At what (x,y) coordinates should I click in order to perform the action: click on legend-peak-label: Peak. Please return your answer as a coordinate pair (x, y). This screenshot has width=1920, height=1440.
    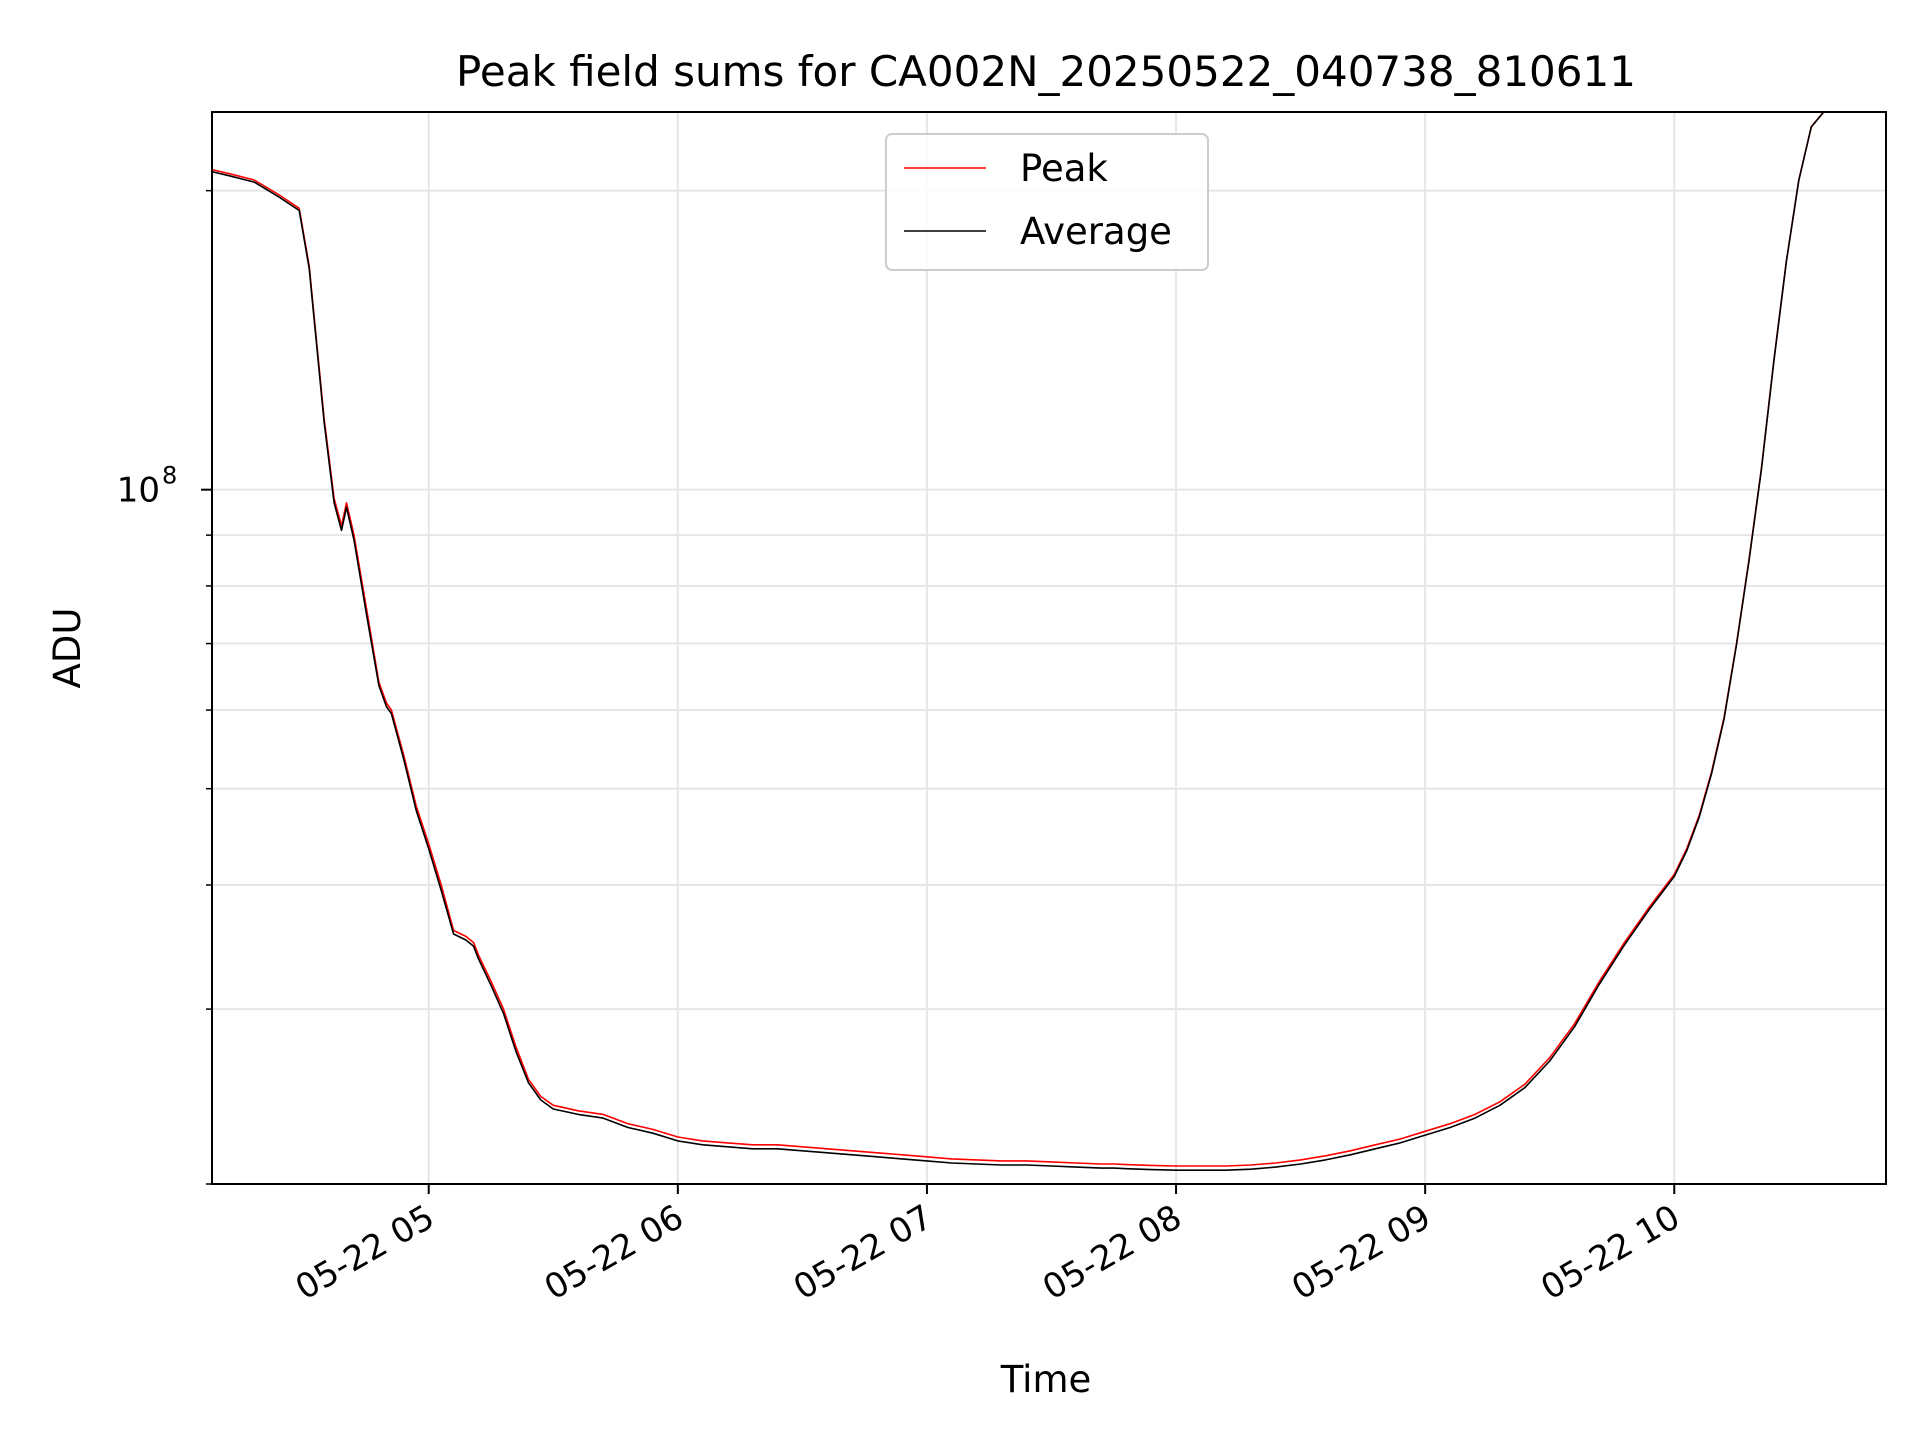
    Looking at the image, I should click on (1064, 168).